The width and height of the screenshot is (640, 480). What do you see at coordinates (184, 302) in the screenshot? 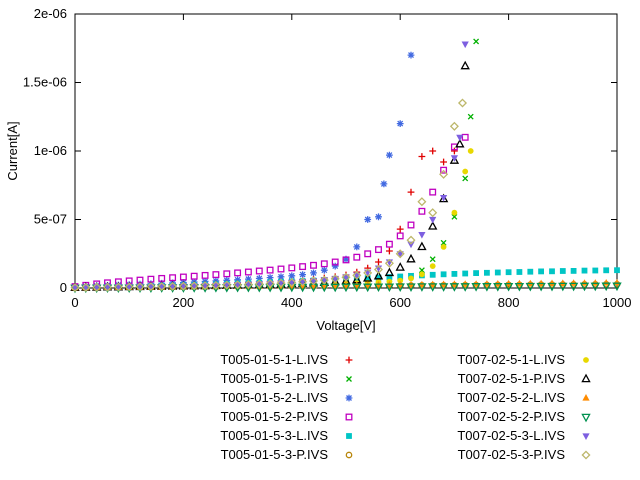
I see `x-tick-label: 200` at bounding box center [184, 302].